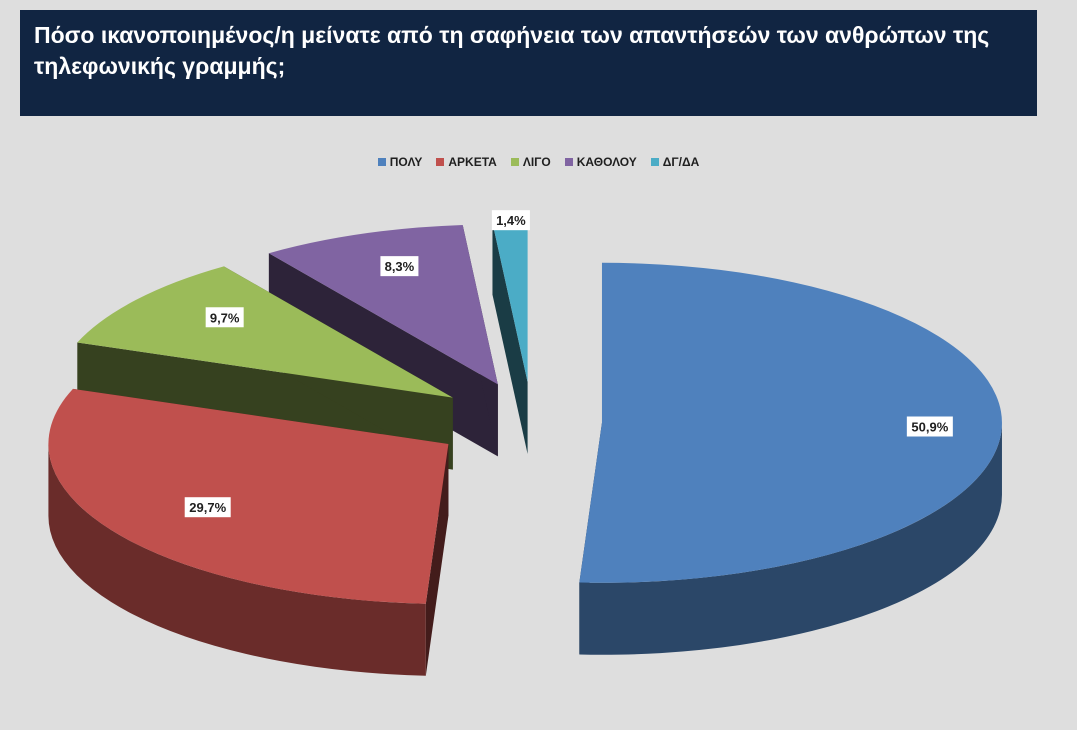 The height and width of the screenshot is (730, 1077). I want to click on legend-swatch-dg-da, so click(654, 162).